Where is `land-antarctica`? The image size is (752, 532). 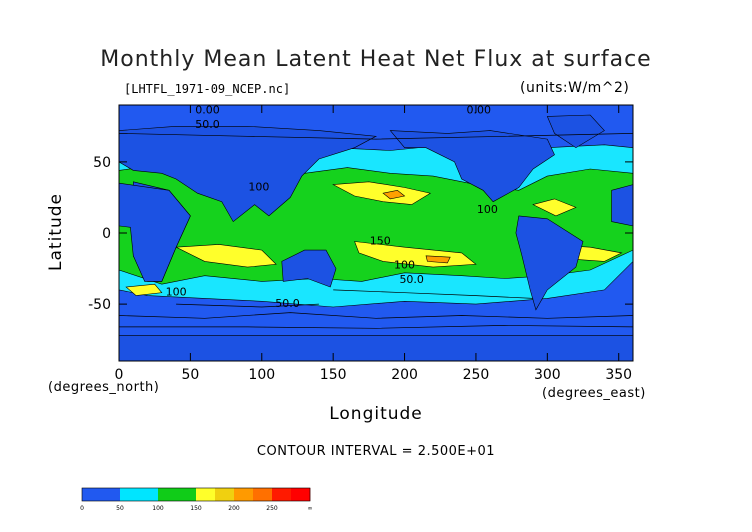
land-antarctica is located at coordinates (376, 348).